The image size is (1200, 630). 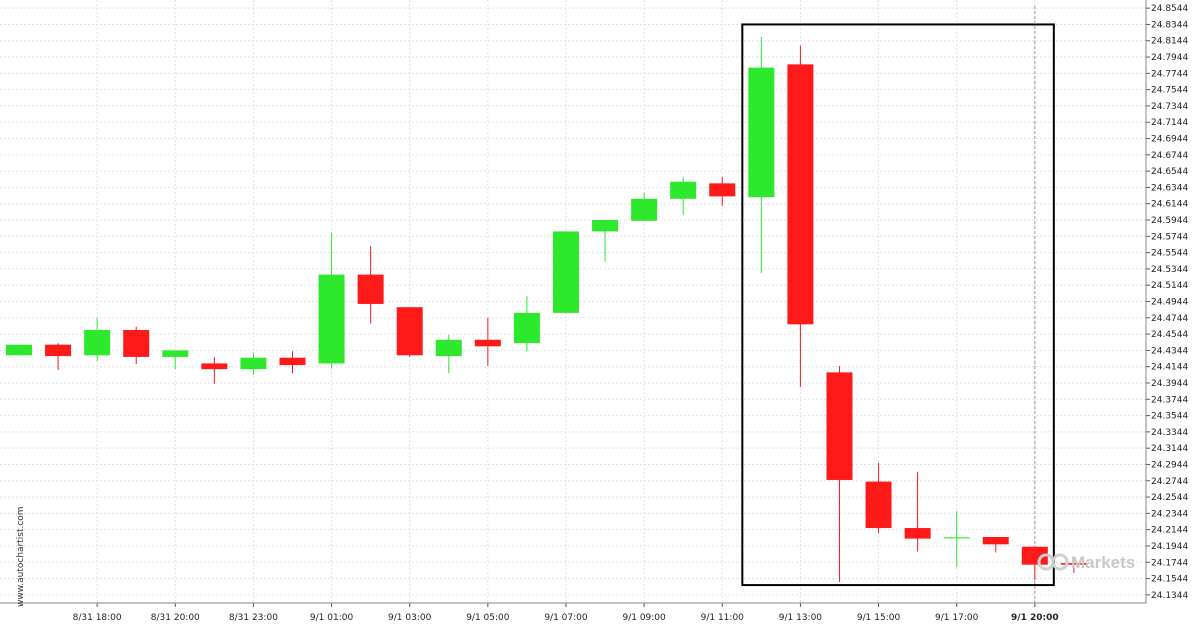 I want to click on y-tick-label: 24.3344, so click(x=1169, y=433).